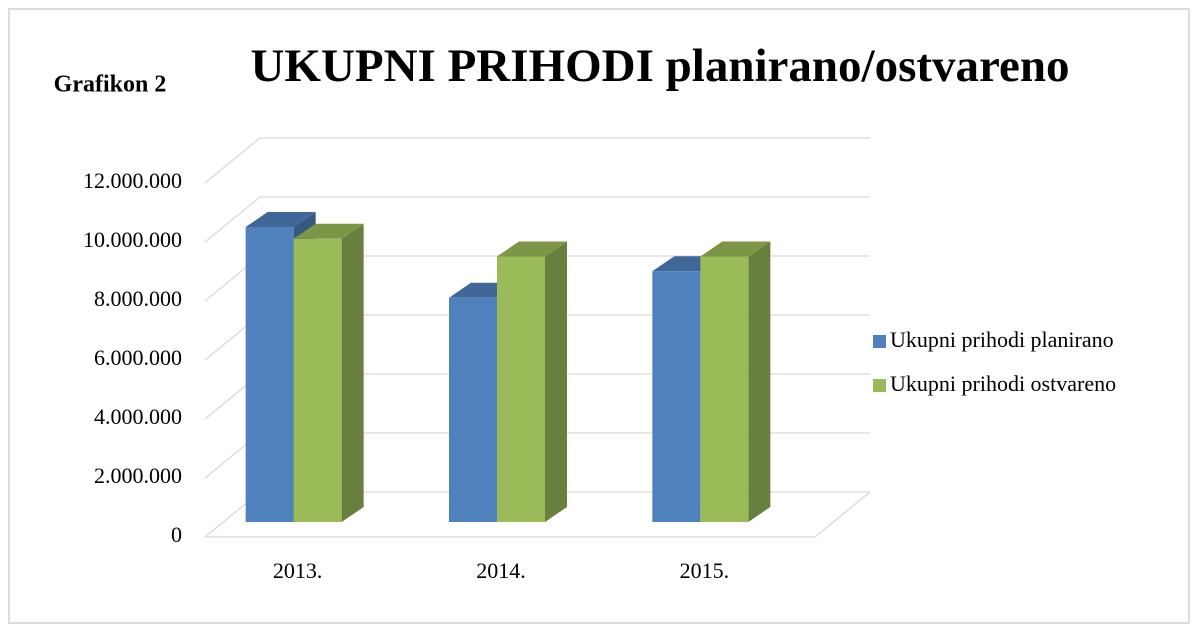 The width and height of the screenshot is (1198, 632). I want to click on chart-title: UKUPNI PRIHODI planirano/ostvareno, so click(659, 66).